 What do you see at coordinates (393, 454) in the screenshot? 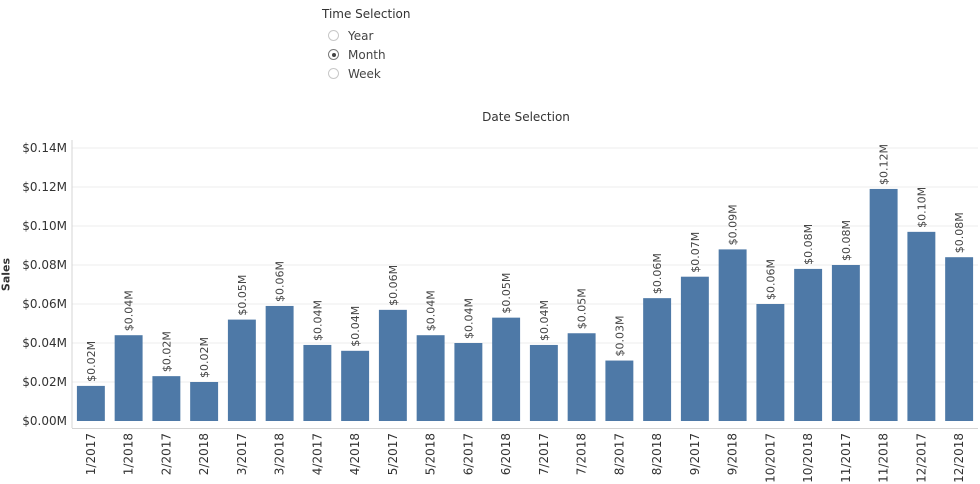
I see `x-tick-label: 5/2017` at bounding box center [393, 454].